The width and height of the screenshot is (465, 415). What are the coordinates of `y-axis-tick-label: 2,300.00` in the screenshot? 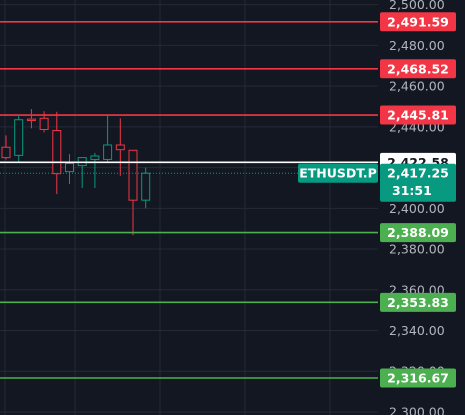 It's located at (417, 409).